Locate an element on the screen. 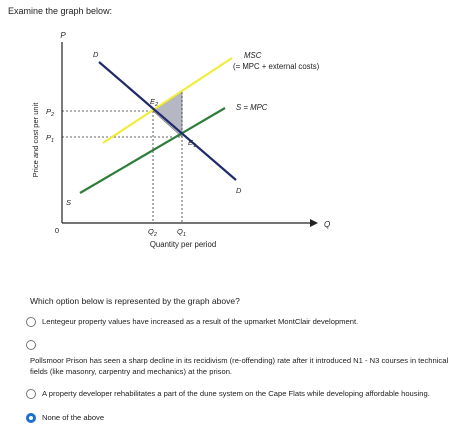  msc-curve is located at coordinates (167, 100).